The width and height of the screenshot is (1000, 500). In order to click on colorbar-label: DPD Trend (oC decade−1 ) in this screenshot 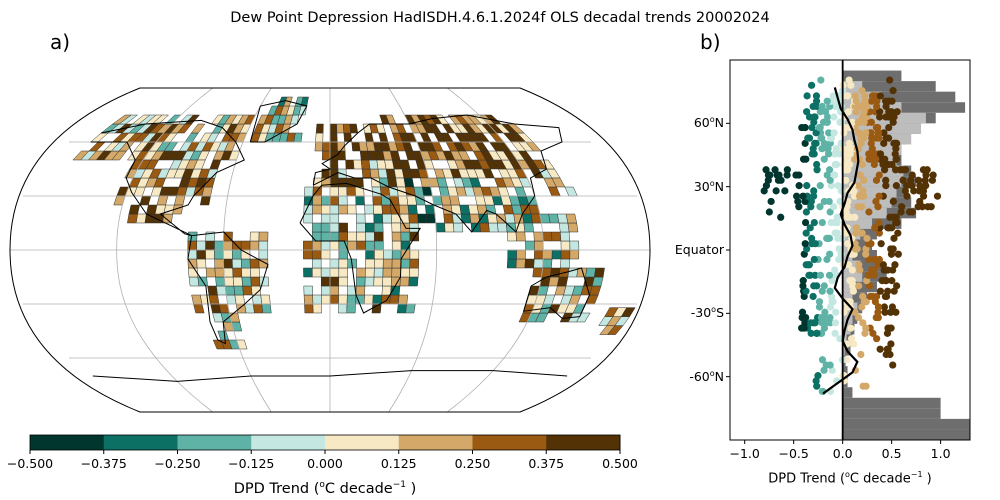, I will do `click(325, 488)`.